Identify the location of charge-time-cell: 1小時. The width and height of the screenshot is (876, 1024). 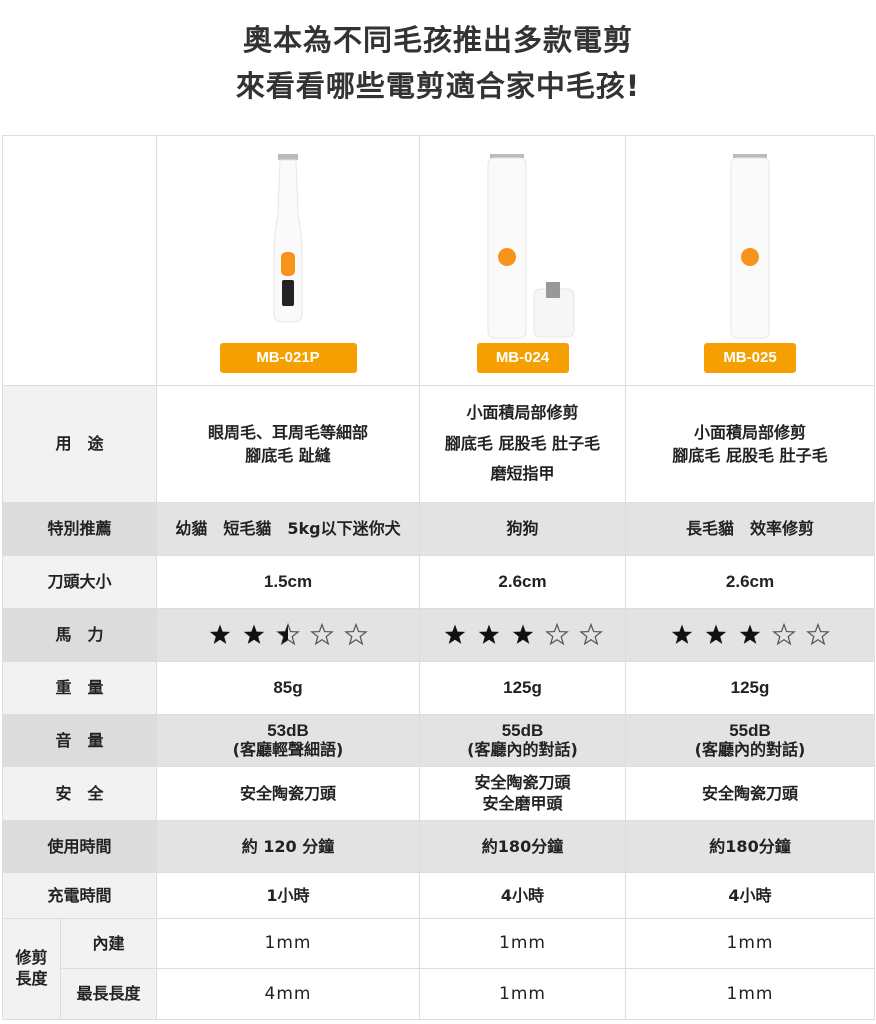
(288, 895).